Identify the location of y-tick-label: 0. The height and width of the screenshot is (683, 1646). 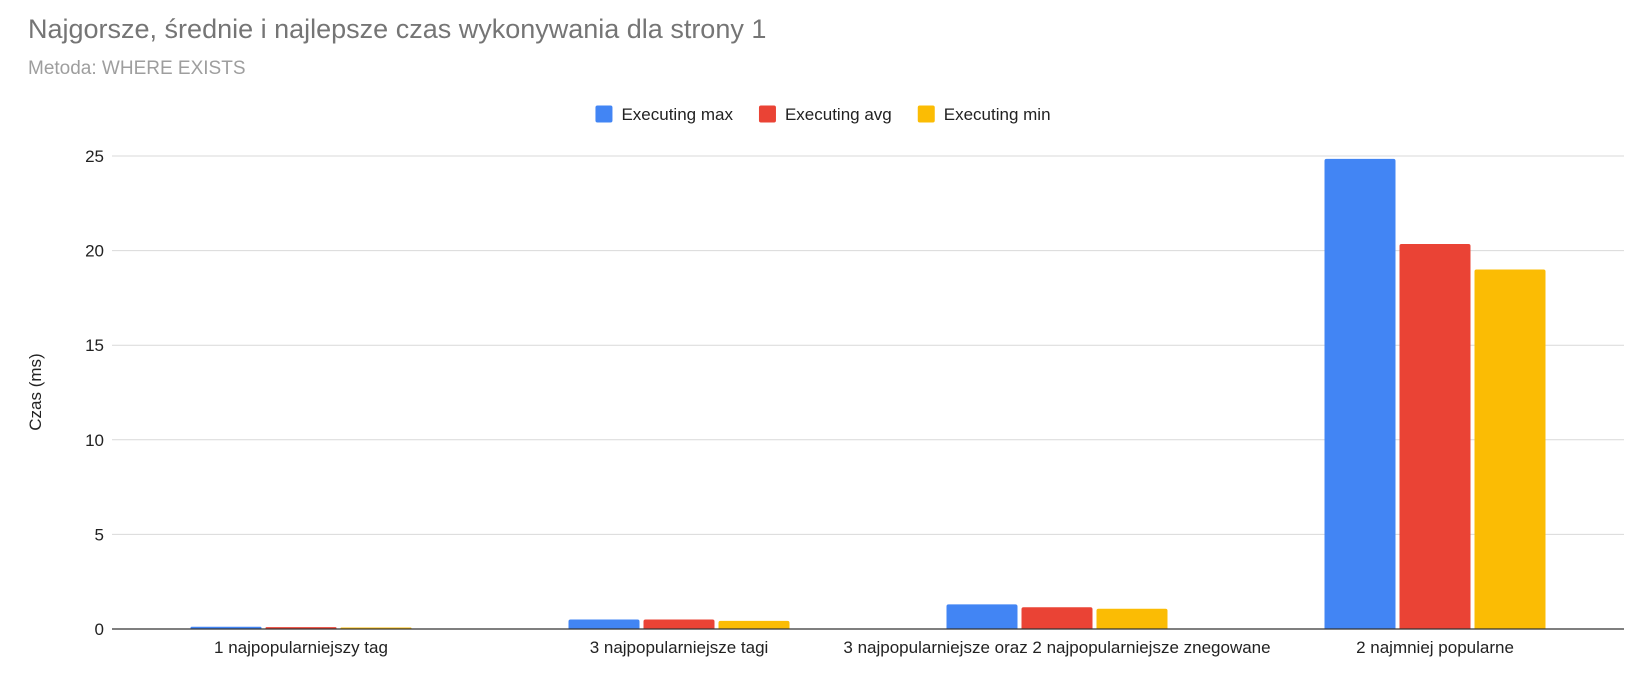
(99, 629).